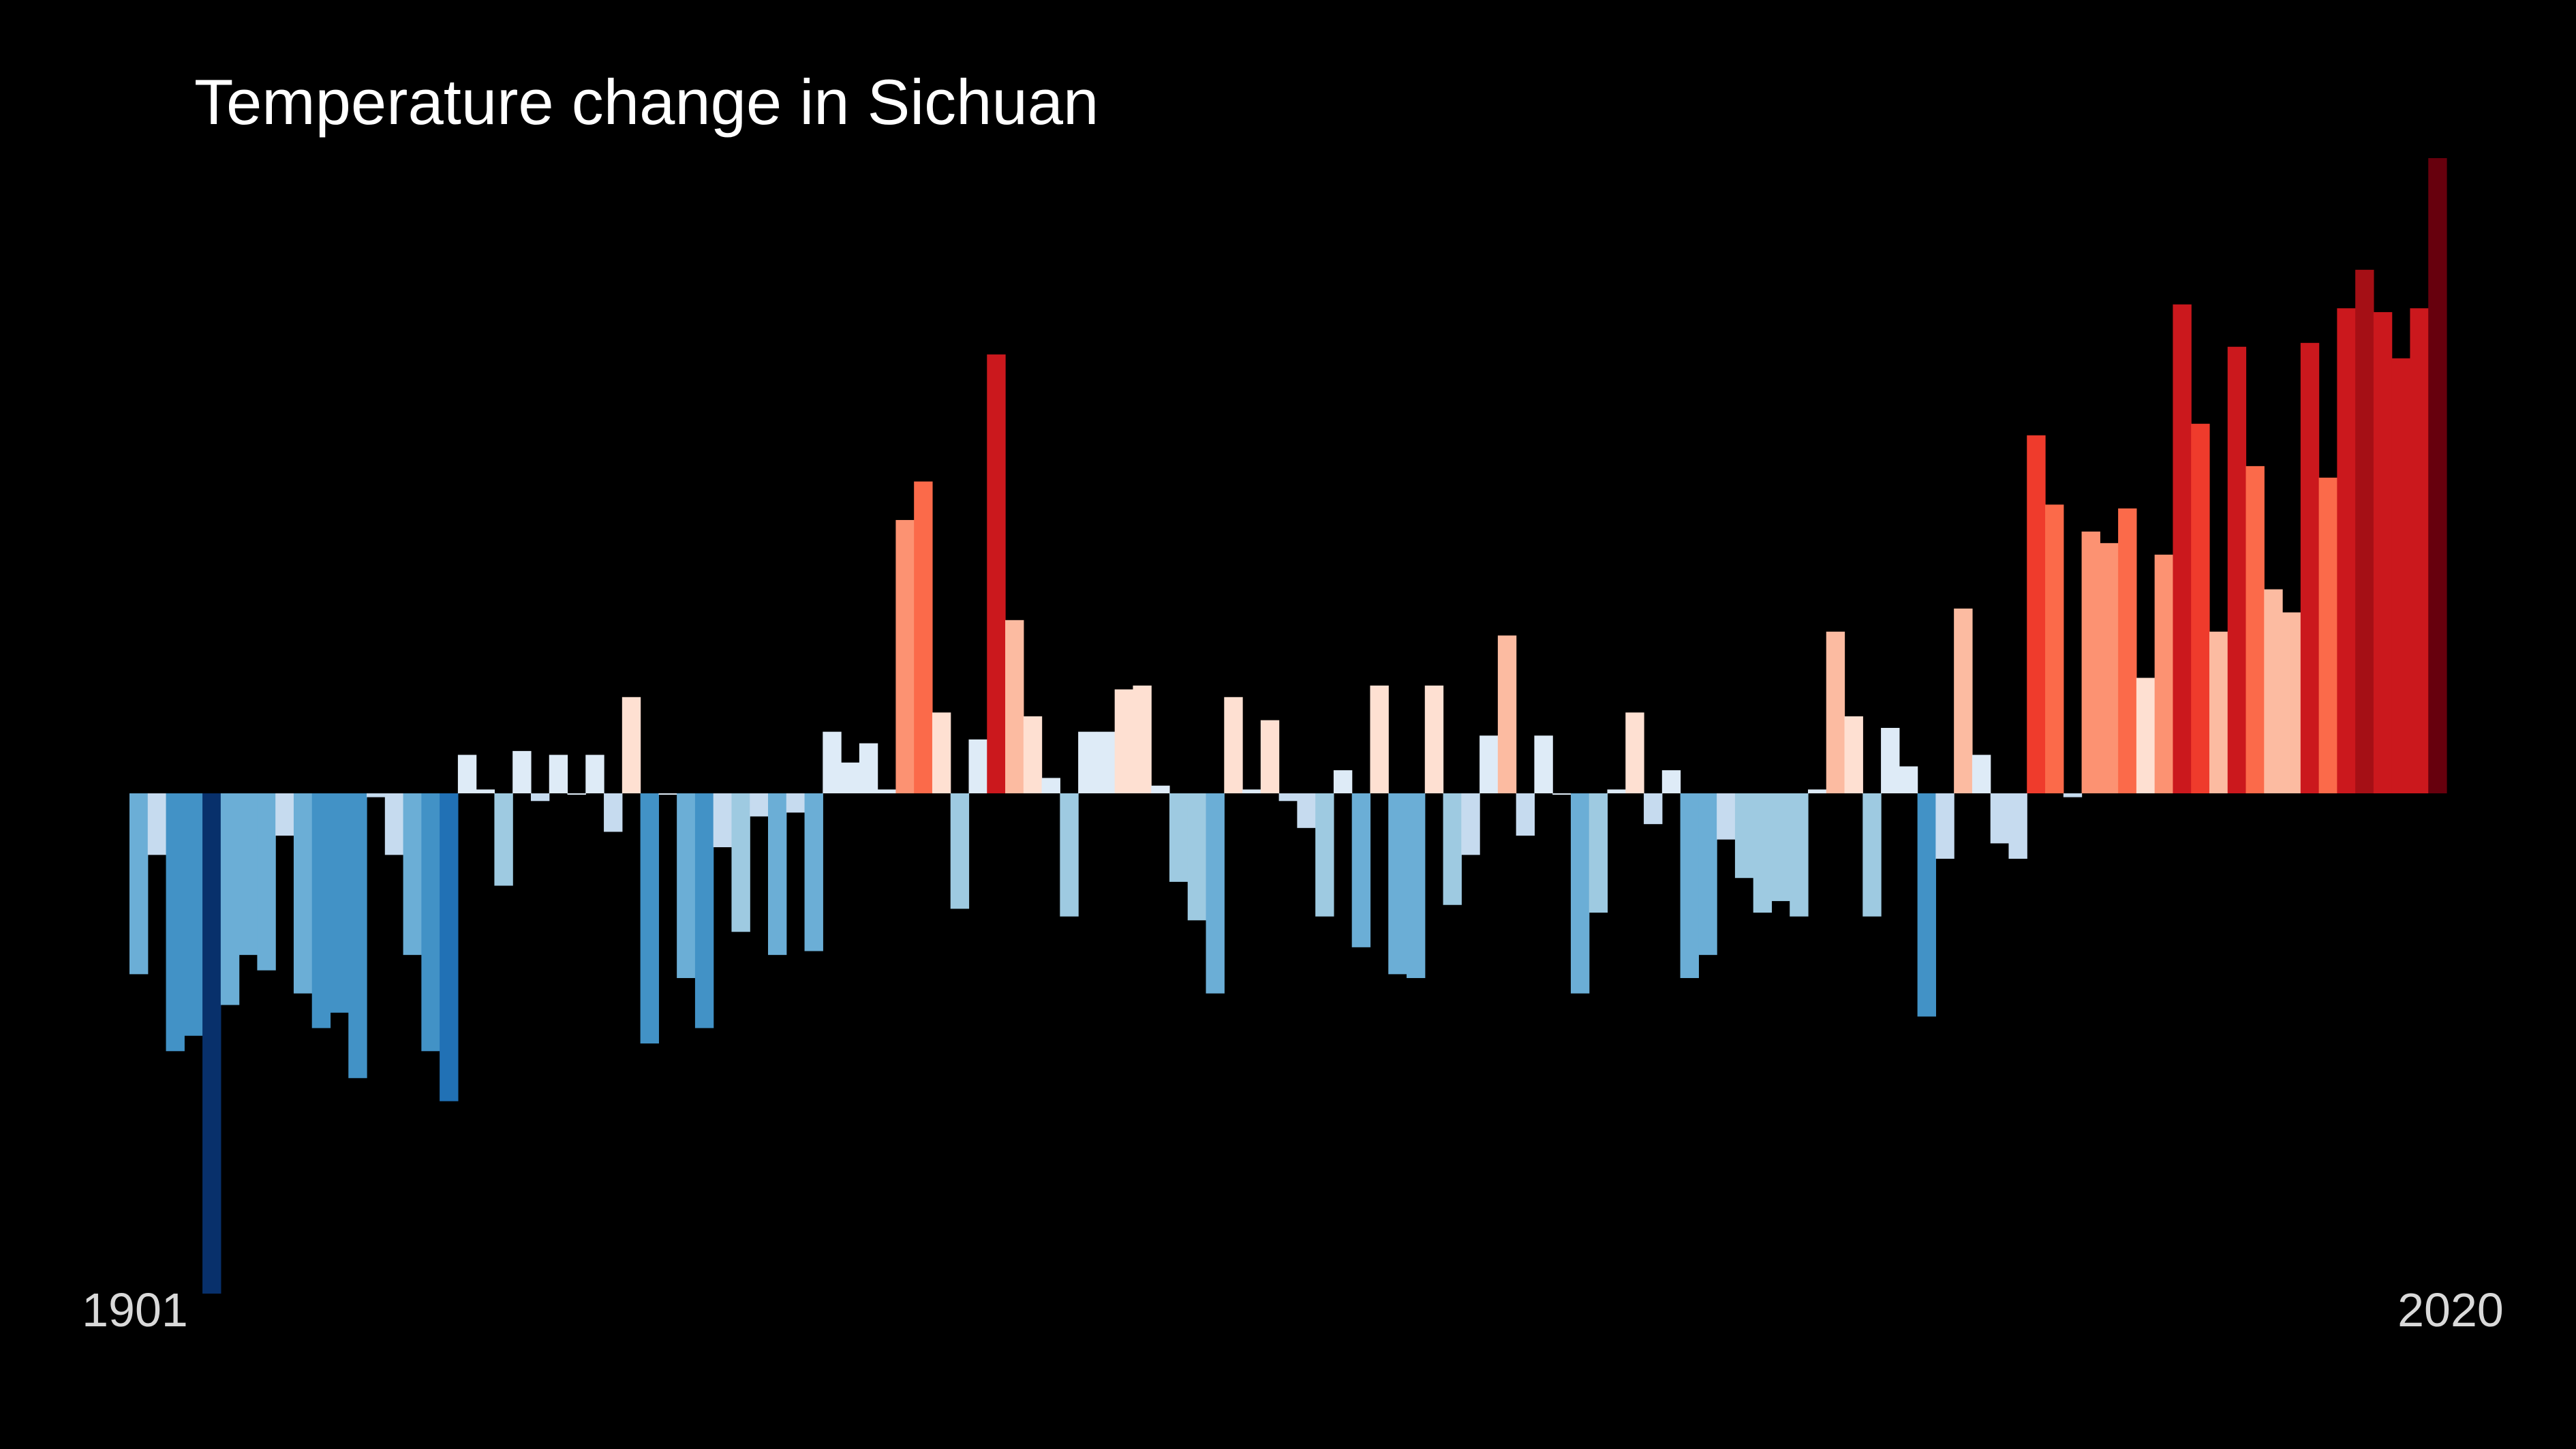 The image size is (2576, 1449). Describe the element at coordinates (2054, 649) in the screenshot. I see `bar-2006` at that location.